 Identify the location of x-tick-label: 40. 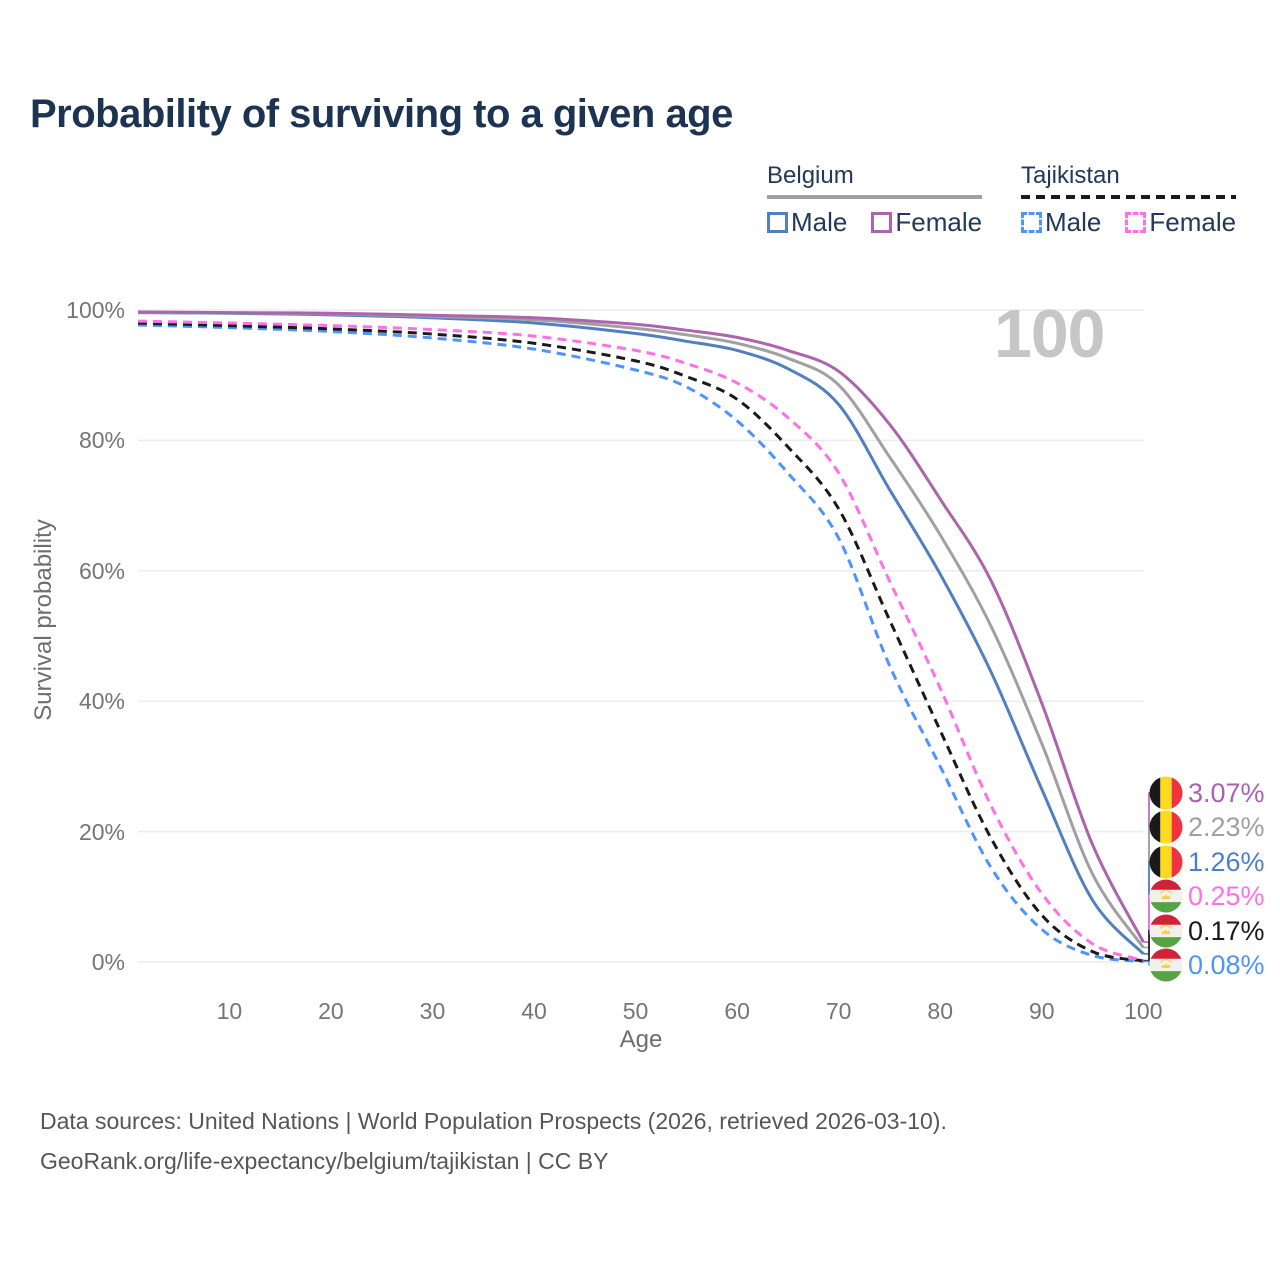
(534, 1011).